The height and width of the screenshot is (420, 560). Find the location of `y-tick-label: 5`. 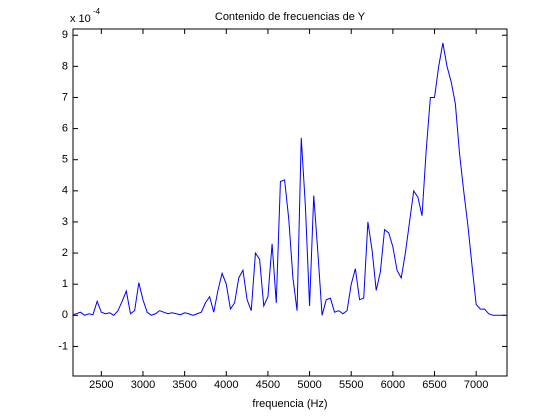

y-tick-label: 5 is located at coordinates (65, 160).